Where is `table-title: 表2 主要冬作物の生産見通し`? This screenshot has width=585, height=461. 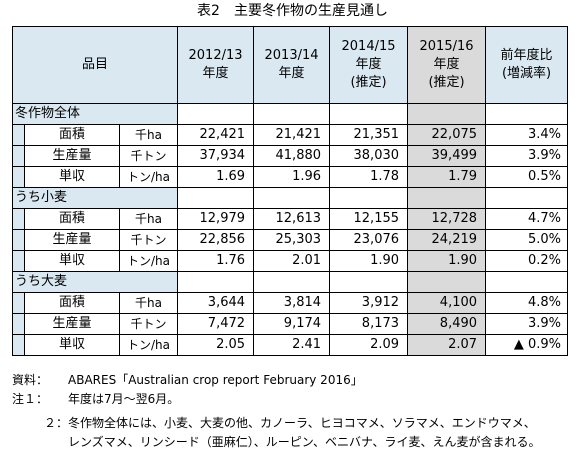
table-title: 表2 主要冬作物の生産見通し is located at coordinates (292, 11).